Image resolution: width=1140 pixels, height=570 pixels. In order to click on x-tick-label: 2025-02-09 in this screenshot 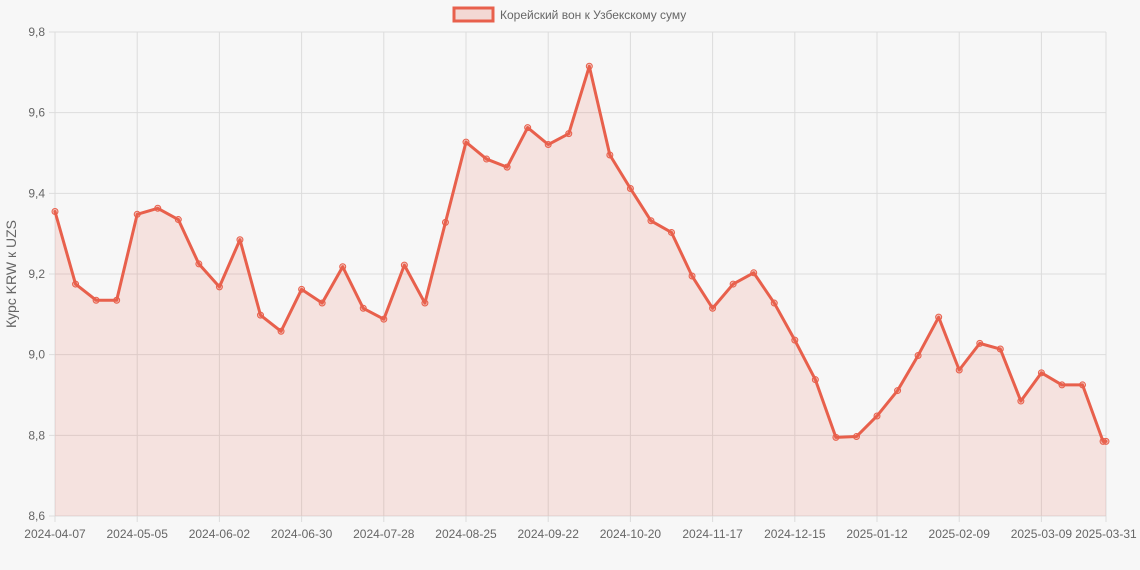, I will do `click(960, 534)`.